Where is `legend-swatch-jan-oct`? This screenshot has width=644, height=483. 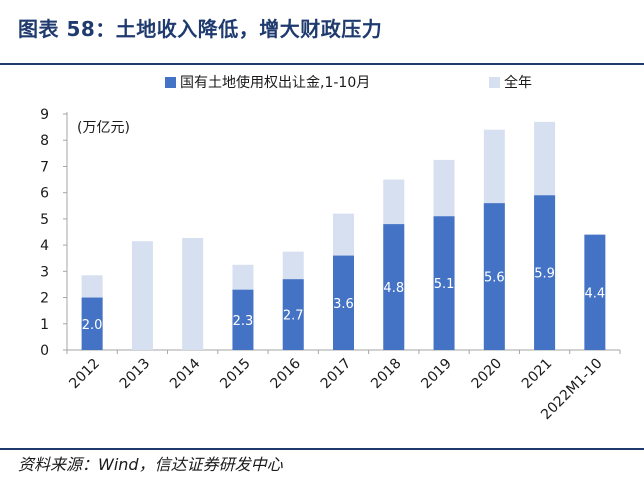 legend-swatch-jan-oct is located at coordinates (170, 82).